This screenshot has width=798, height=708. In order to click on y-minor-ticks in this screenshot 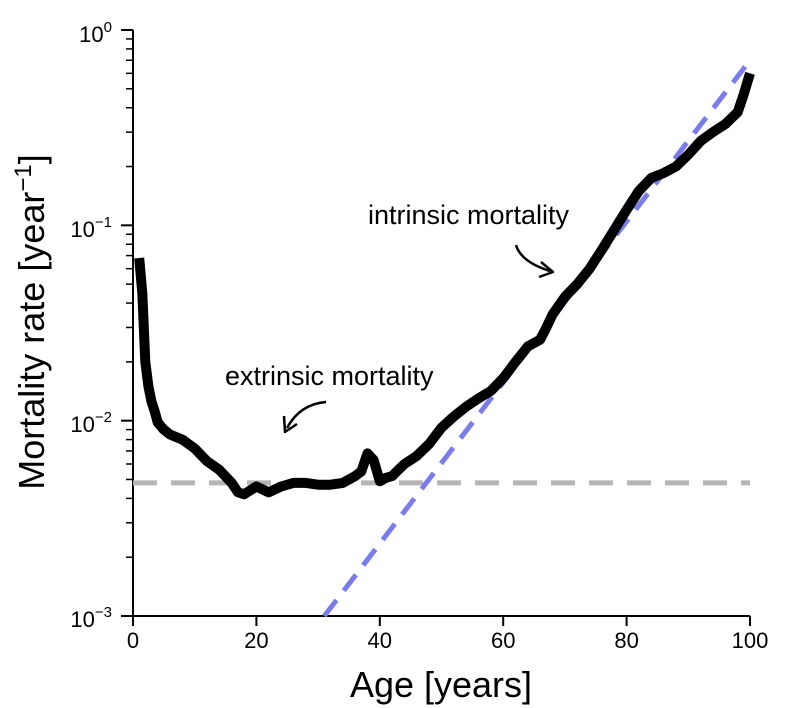, I will do `click(129, 298)`.